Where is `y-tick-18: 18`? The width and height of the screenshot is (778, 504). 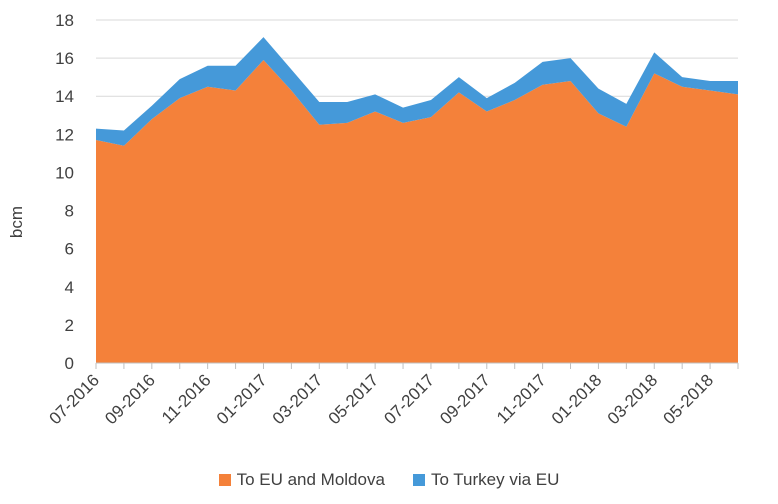 y-tick-18: 18 is located at coordinates (64, 20).